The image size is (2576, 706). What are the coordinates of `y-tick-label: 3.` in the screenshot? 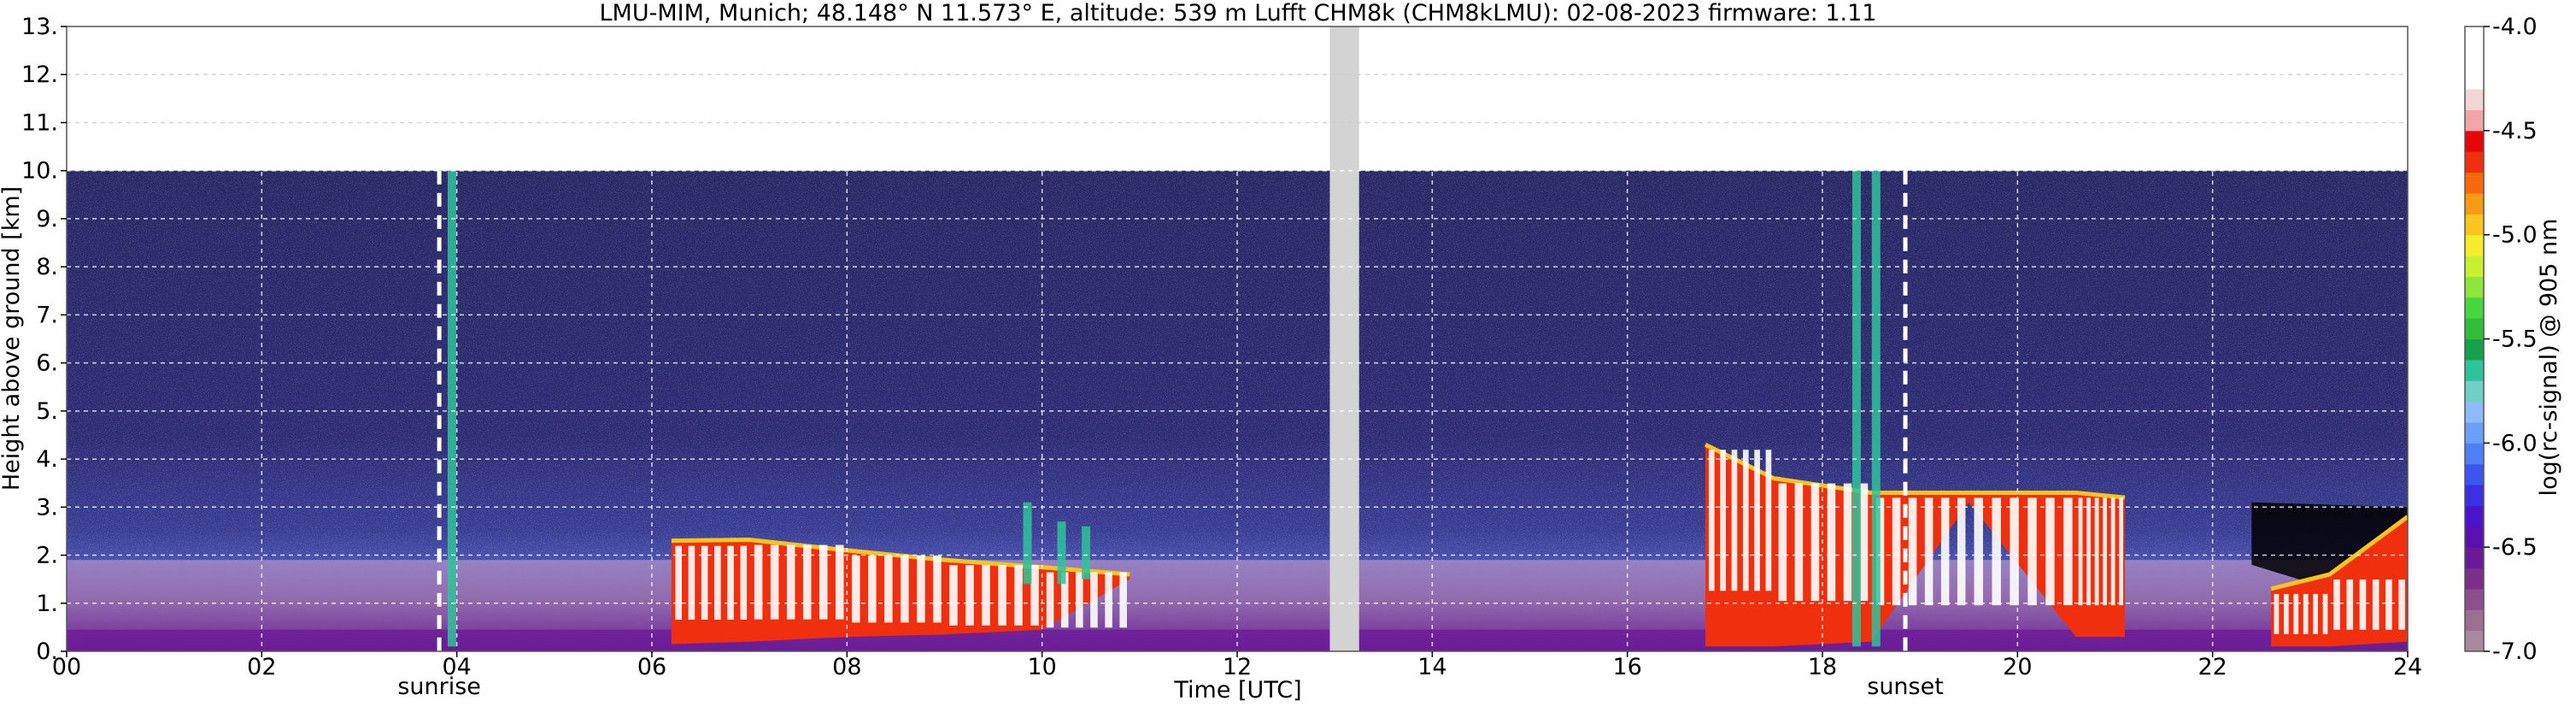 It's located at (47, 507).